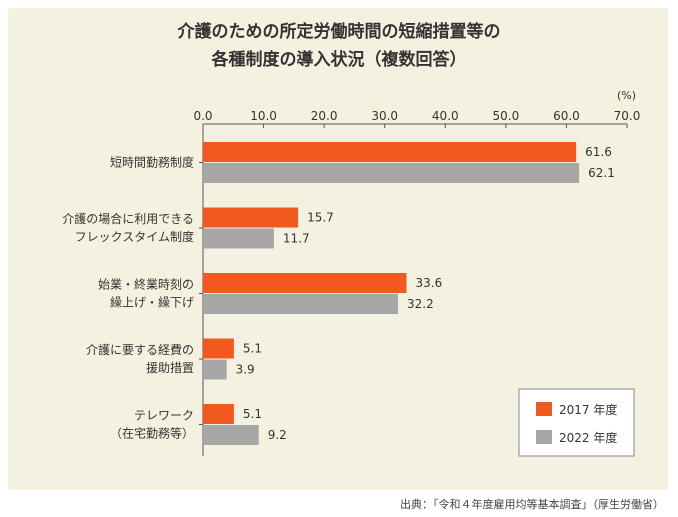  What do you see at coordinates (263, 116) in the screenshot?
I see `x-tick-label: 10.0` at bounding box center [263, 116].